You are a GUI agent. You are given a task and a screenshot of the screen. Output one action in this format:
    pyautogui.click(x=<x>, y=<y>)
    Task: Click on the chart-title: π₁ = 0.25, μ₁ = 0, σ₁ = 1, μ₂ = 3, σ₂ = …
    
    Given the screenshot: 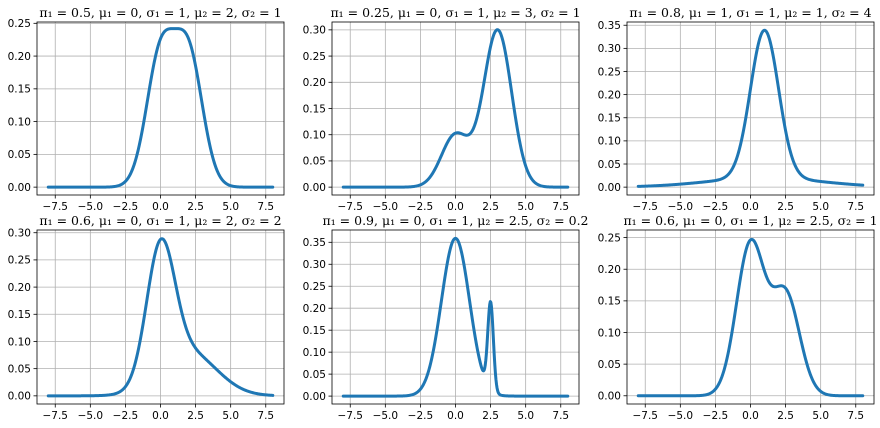 What is the action you would take?
    pyautogui.click(x=455, y=12)
    